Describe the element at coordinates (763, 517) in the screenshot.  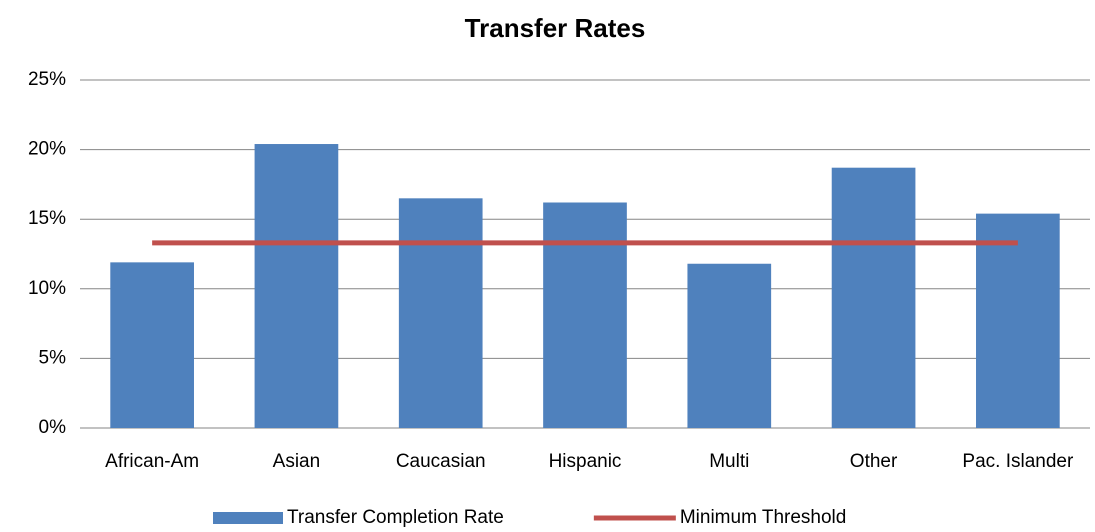
I see `legend-label: Minimum Threshold` at that location.